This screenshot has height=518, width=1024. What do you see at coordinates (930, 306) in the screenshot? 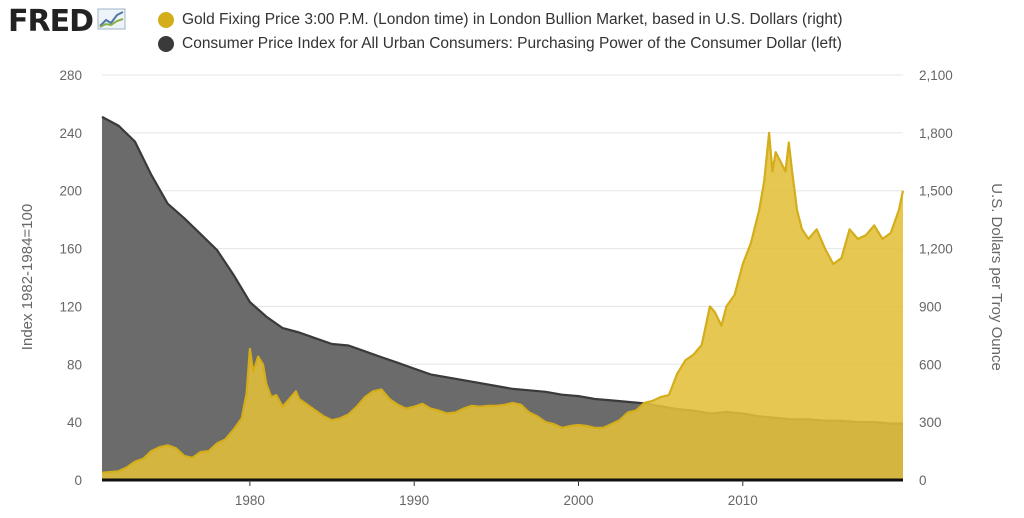
I see `right-tick-label: 900` at bounding box center [930, 306].